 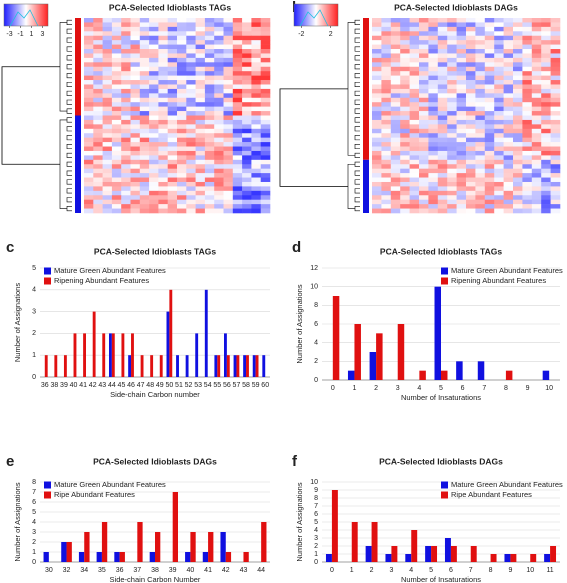 I want to click on x-tick-label: 30, so click(x=49, y=570).